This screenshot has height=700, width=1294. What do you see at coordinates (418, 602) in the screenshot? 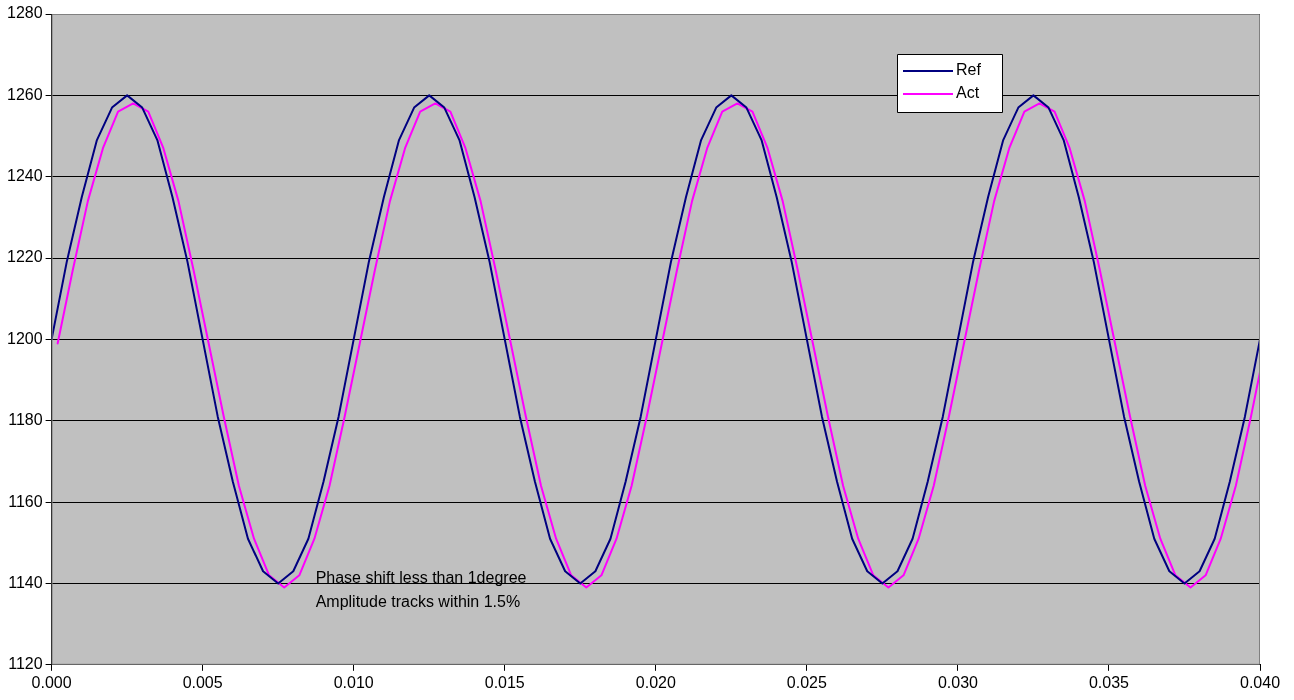
I see `annotation: Amplitude tracks within 1.5%` at bounding box center [418, 602].